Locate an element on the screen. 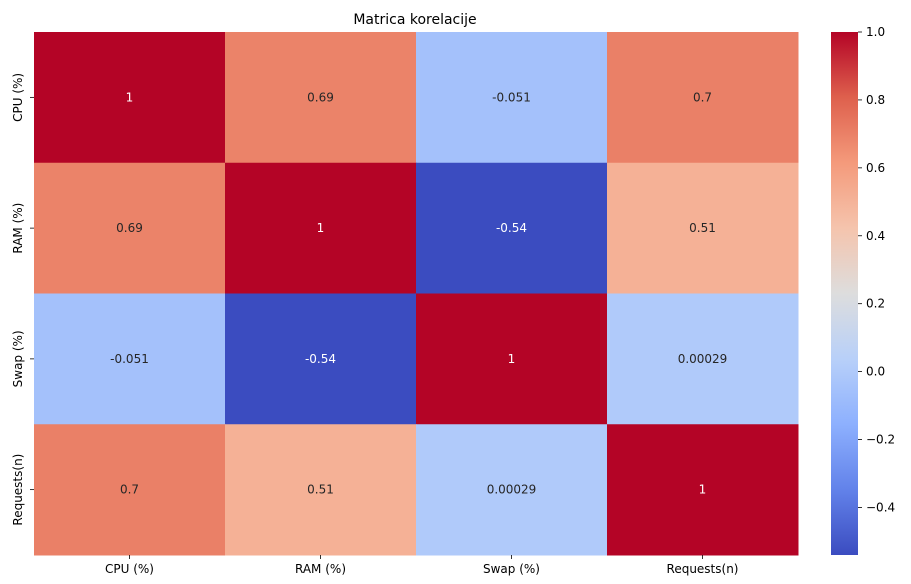  colorbar-tick-label: −0.2 is located at coordinates (880, 440).